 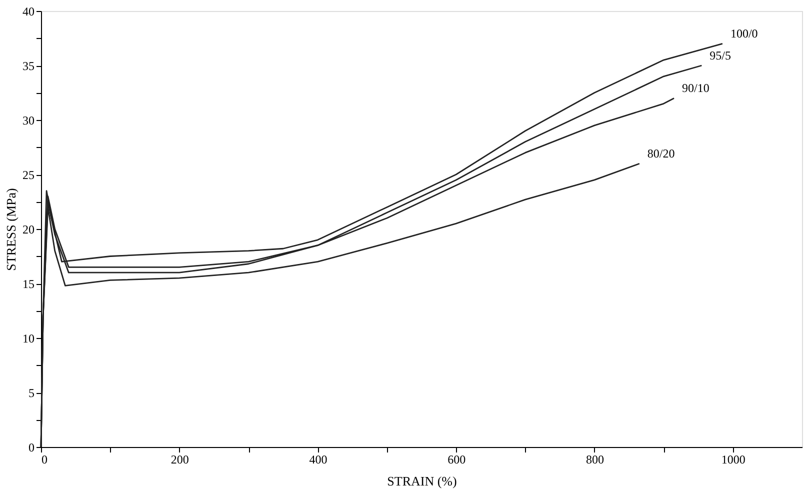 What do you see at coordinates (422, 481) in the screenshot?
I see `x-axis-title: STRAIN (%)` at bounding box center [422, 481].